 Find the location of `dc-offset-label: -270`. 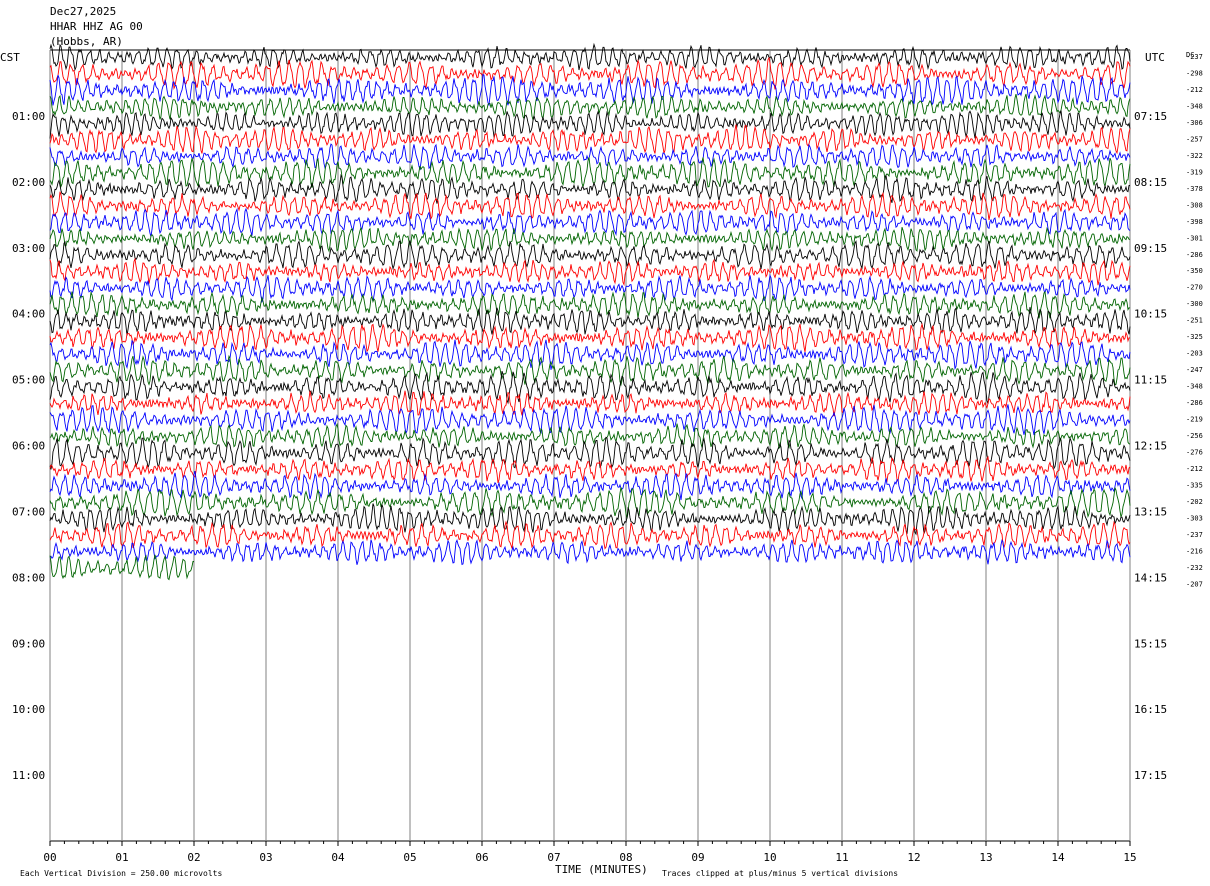

dc-offset-label: -270 is located at coordinates (1194, 288).